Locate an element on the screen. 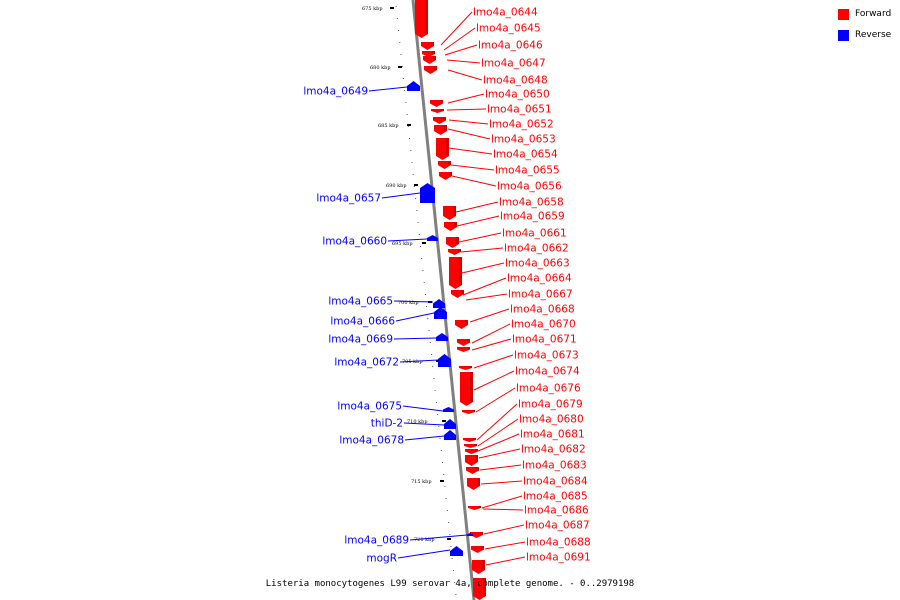 Image resolution: width=900 pixels, height=600 pixels. reverse-gene-label: mogR is located at coordinates (381, 559).